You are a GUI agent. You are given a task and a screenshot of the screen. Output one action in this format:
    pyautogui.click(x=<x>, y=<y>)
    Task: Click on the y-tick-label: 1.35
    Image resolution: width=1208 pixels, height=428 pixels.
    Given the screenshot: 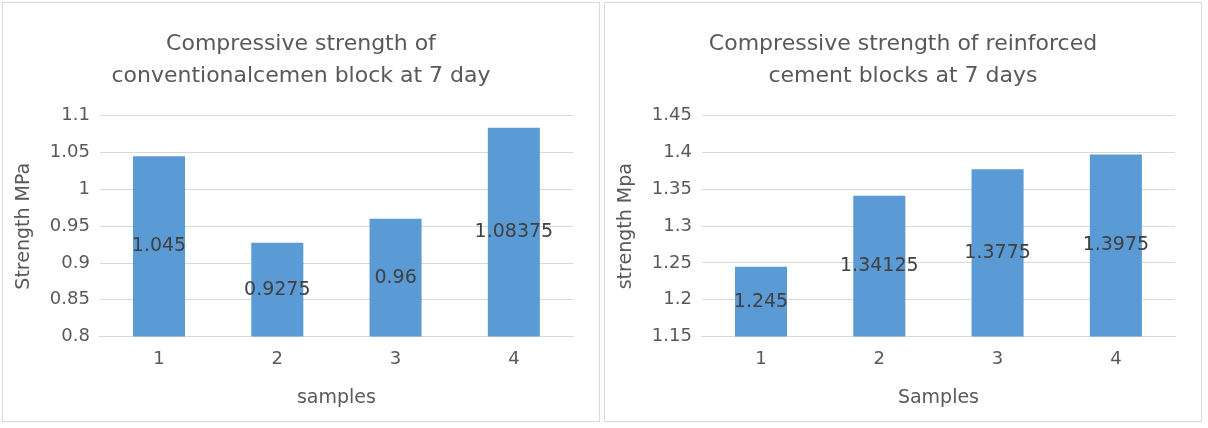 What is the action you would take?
    pyautogui.click(x=671, y=188)
    